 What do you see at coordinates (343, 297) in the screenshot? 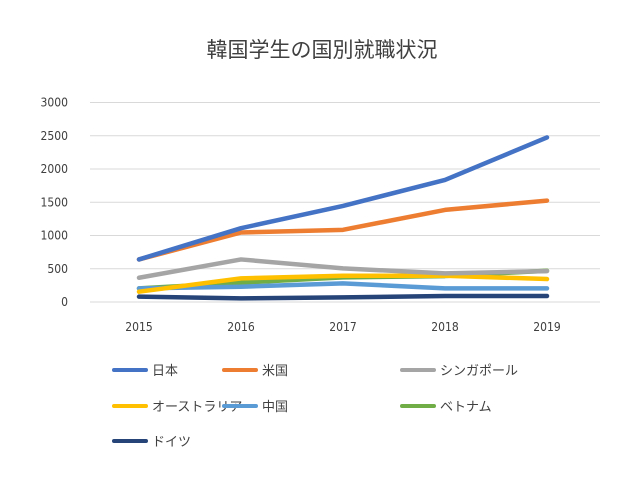
I see `series-line-ドイツ` at bounding box center [343, 297].